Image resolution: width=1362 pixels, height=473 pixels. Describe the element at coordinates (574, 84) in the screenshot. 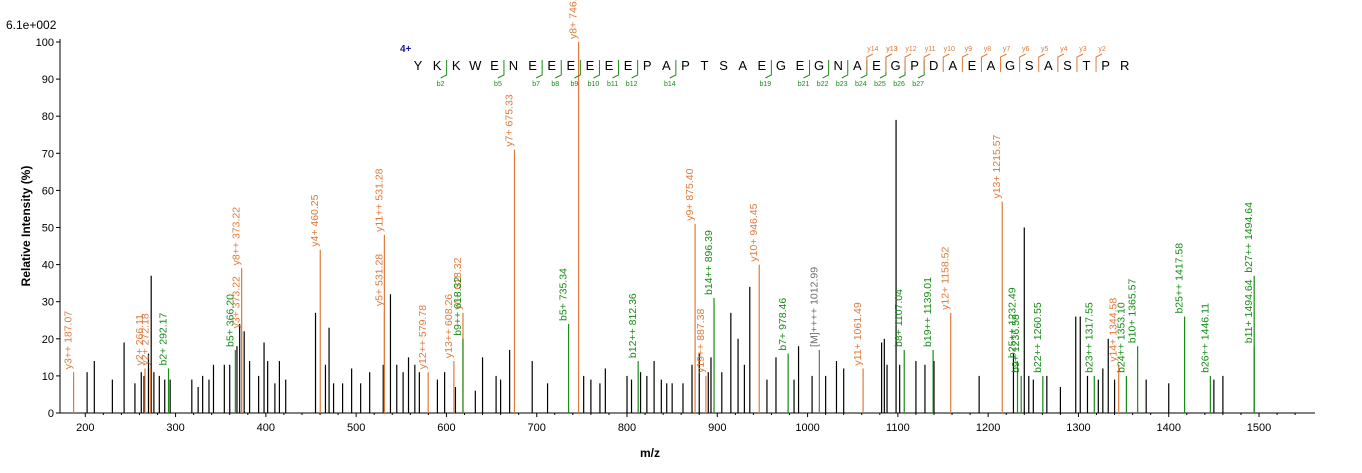

I see `b-ion-label: b9` at that location.